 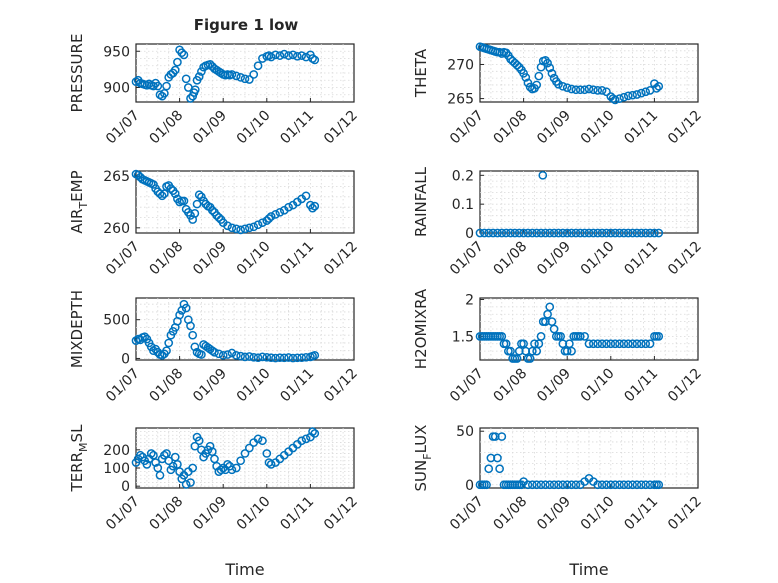 What do you see at coordinates (79, 458) in the screenshot?
I see `y-axis-label: TERRMSL` at bounding box center [79, 458].